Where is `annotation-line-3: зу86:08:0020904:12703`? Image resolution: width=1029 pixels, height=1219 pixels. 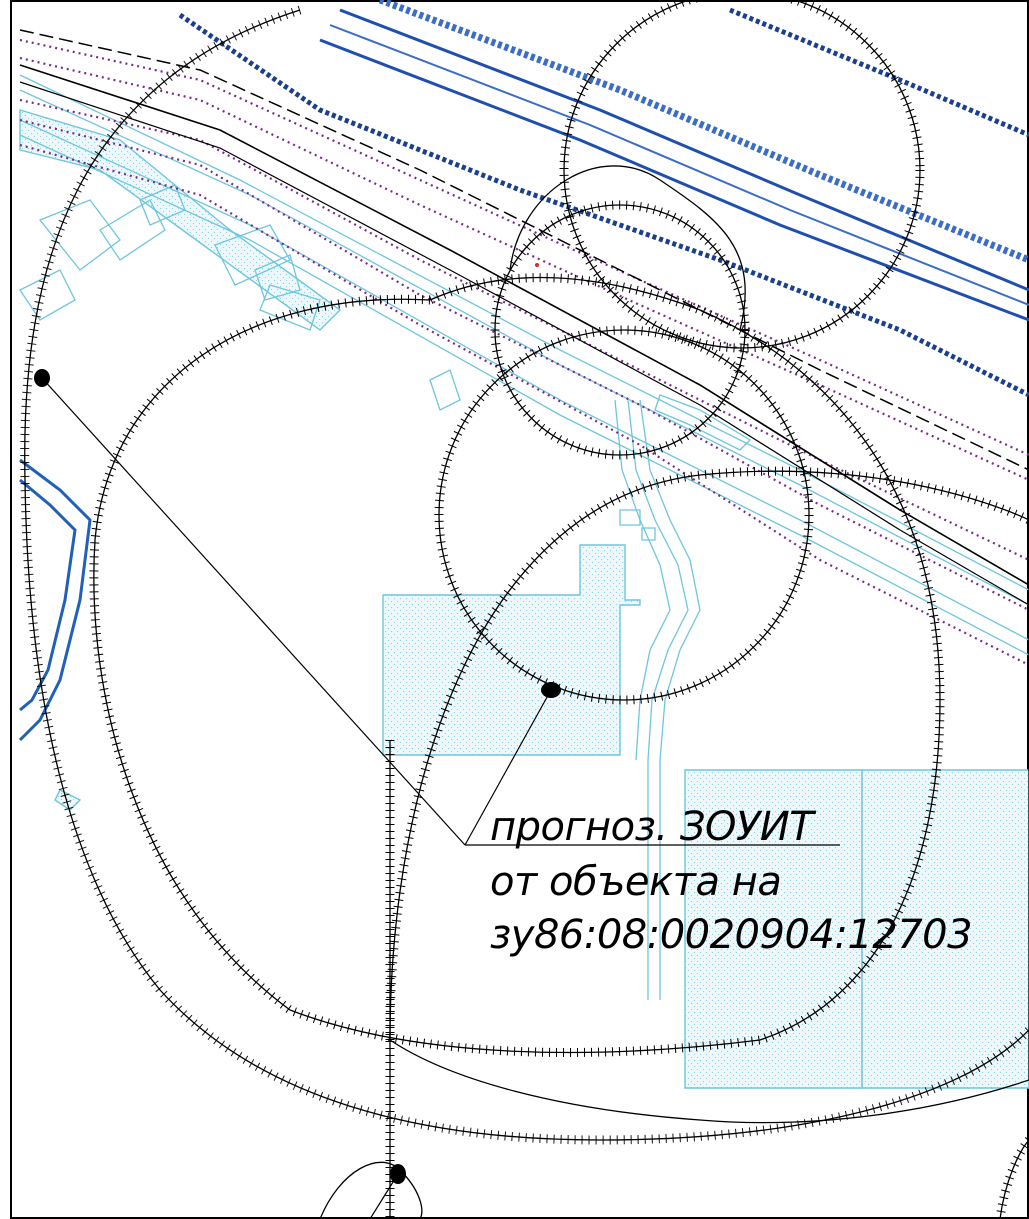
annotation-line-3: зу86:08:0020904:12703 is located at coordinates (731, 935).